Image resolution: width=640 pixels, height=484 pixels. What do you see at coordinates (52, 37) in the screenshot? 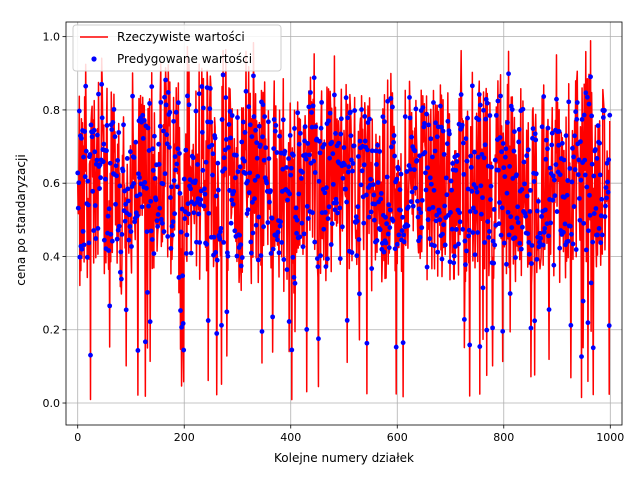
I see `y-tick-label: 1.0` at bounding box center [52, 37].